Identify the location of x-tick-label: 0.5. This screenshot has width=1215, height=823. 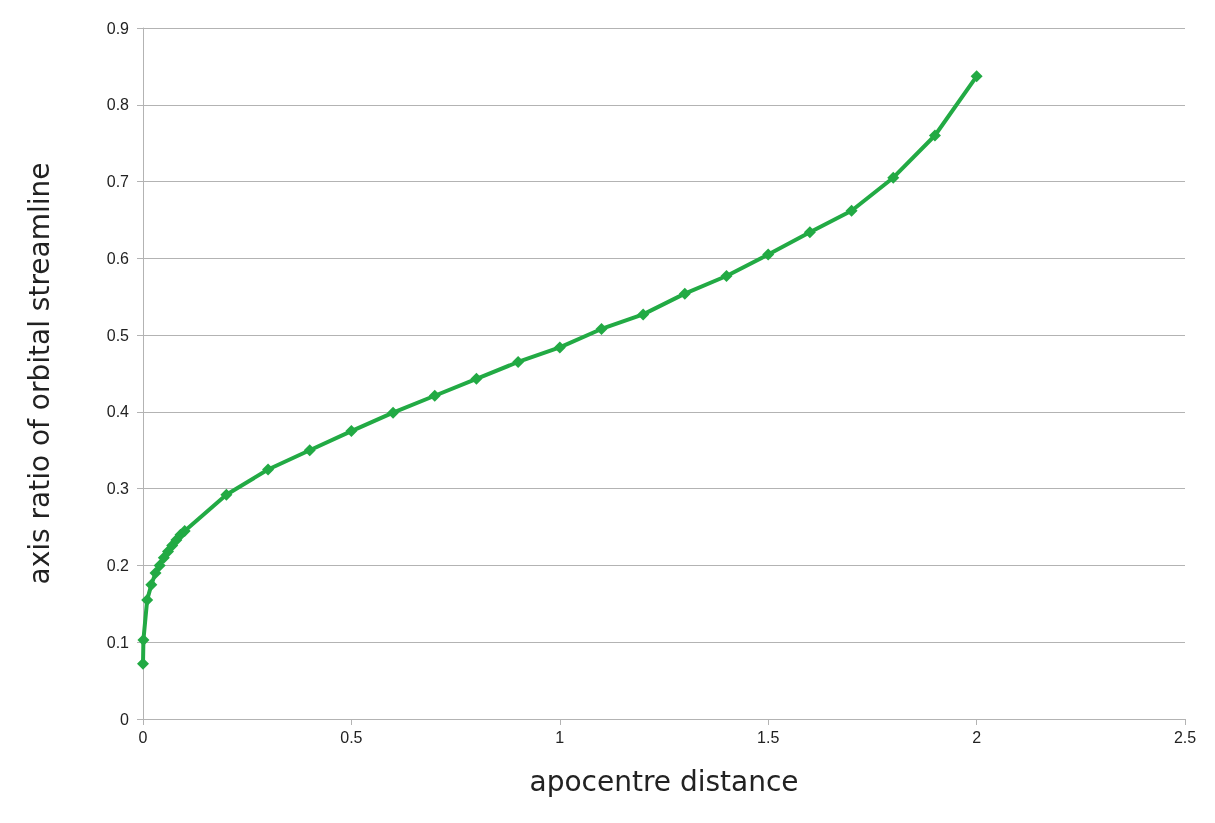
(351, 737).